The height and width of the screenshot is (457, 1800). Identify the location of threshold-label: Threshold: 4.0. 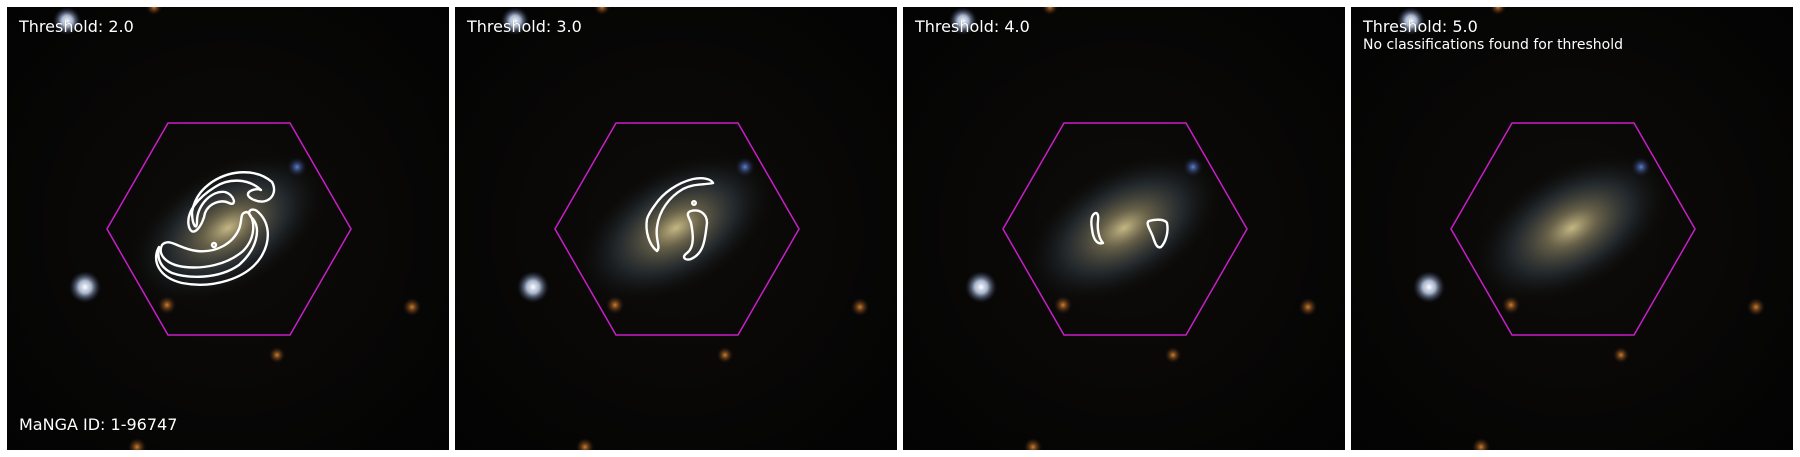
(972, 26).